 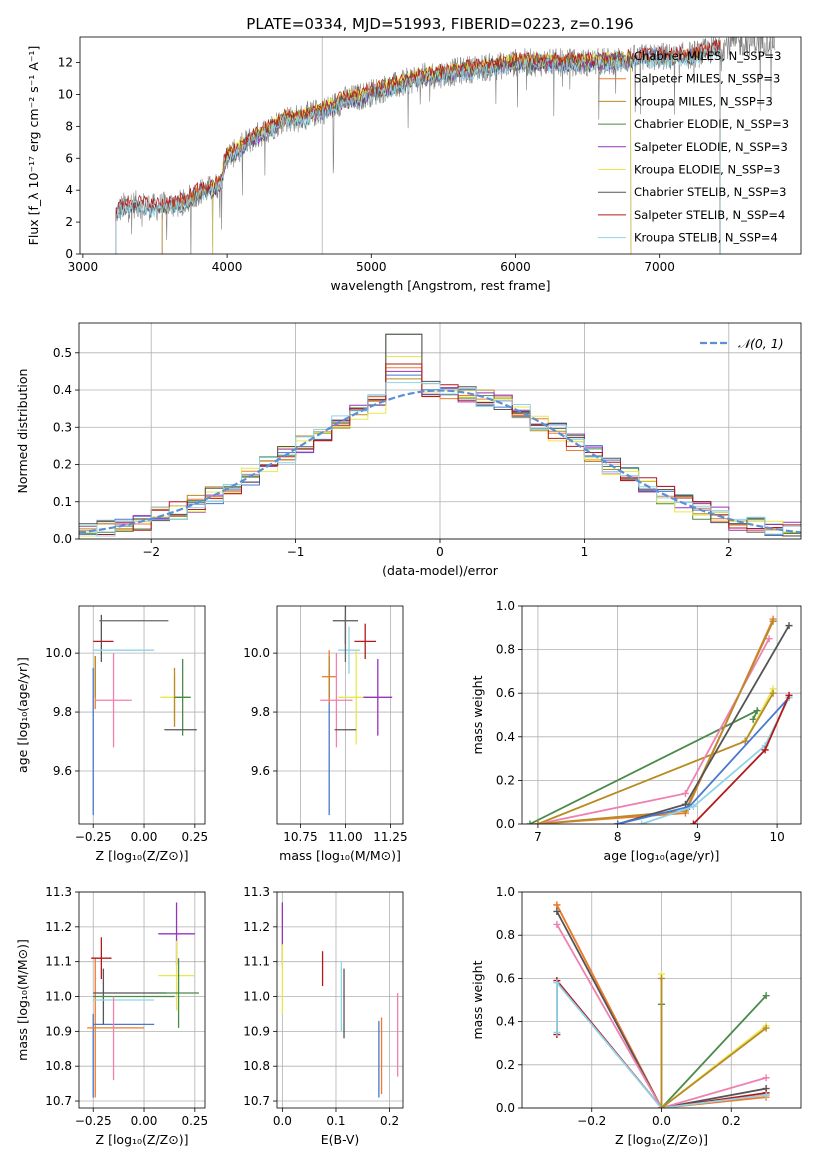 What do you see at coordinates (93, 1121) in the screenshot?
I see `x-tick-label: −0.25` at bounding box center [93, 1121].